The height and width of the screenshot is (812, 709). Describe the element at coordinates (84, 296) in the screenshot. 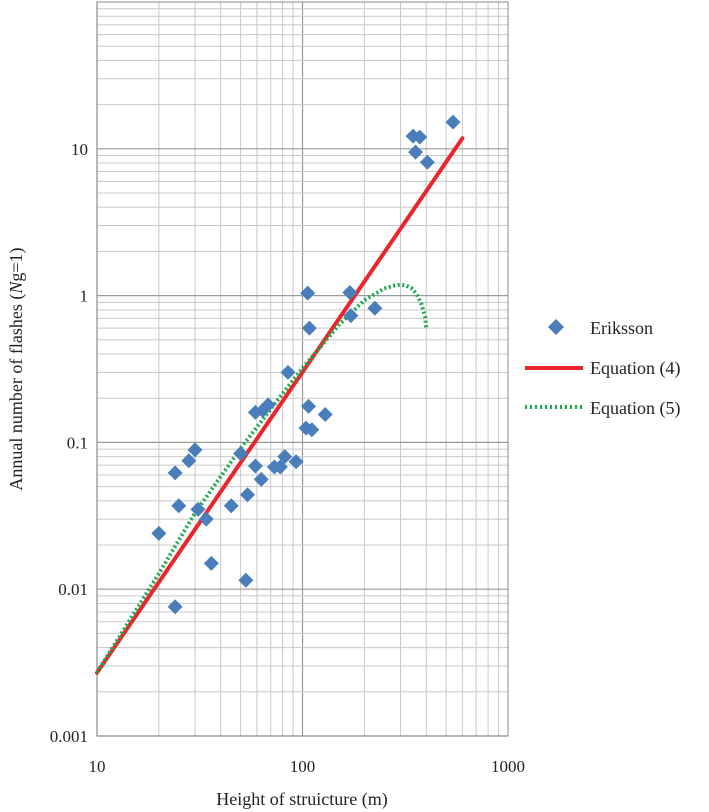

I see `y-tick-label: 1` at that location.